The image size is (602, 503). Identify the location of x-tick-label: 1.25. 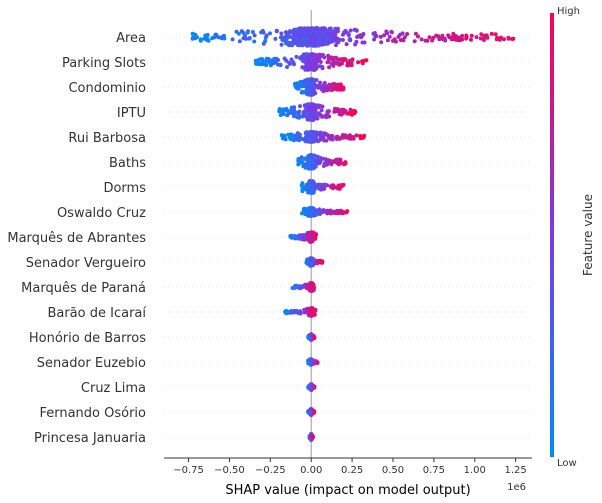
(516, 470).